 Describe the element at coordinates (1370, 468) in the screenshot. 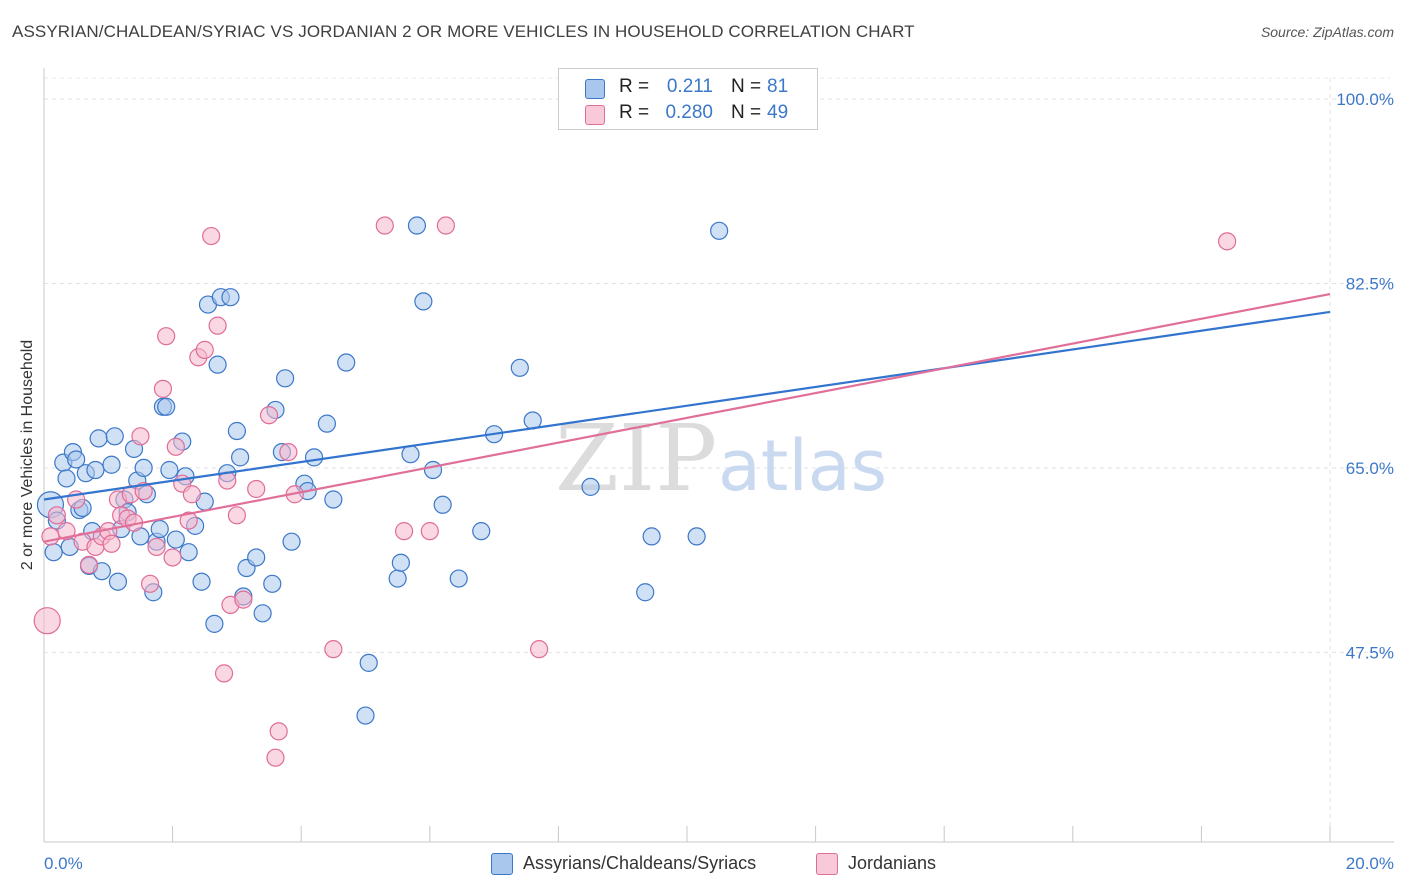

I see `y-tick-label: 65.0%` at that location.